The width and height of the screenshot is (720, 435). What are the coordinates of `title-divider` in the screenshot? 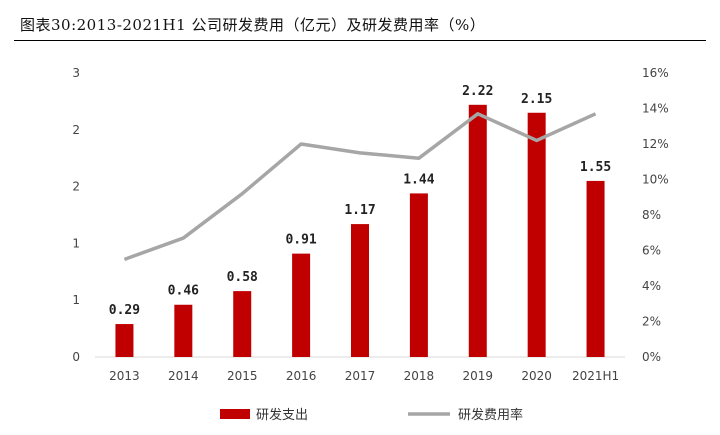 It's located at (360, 40).